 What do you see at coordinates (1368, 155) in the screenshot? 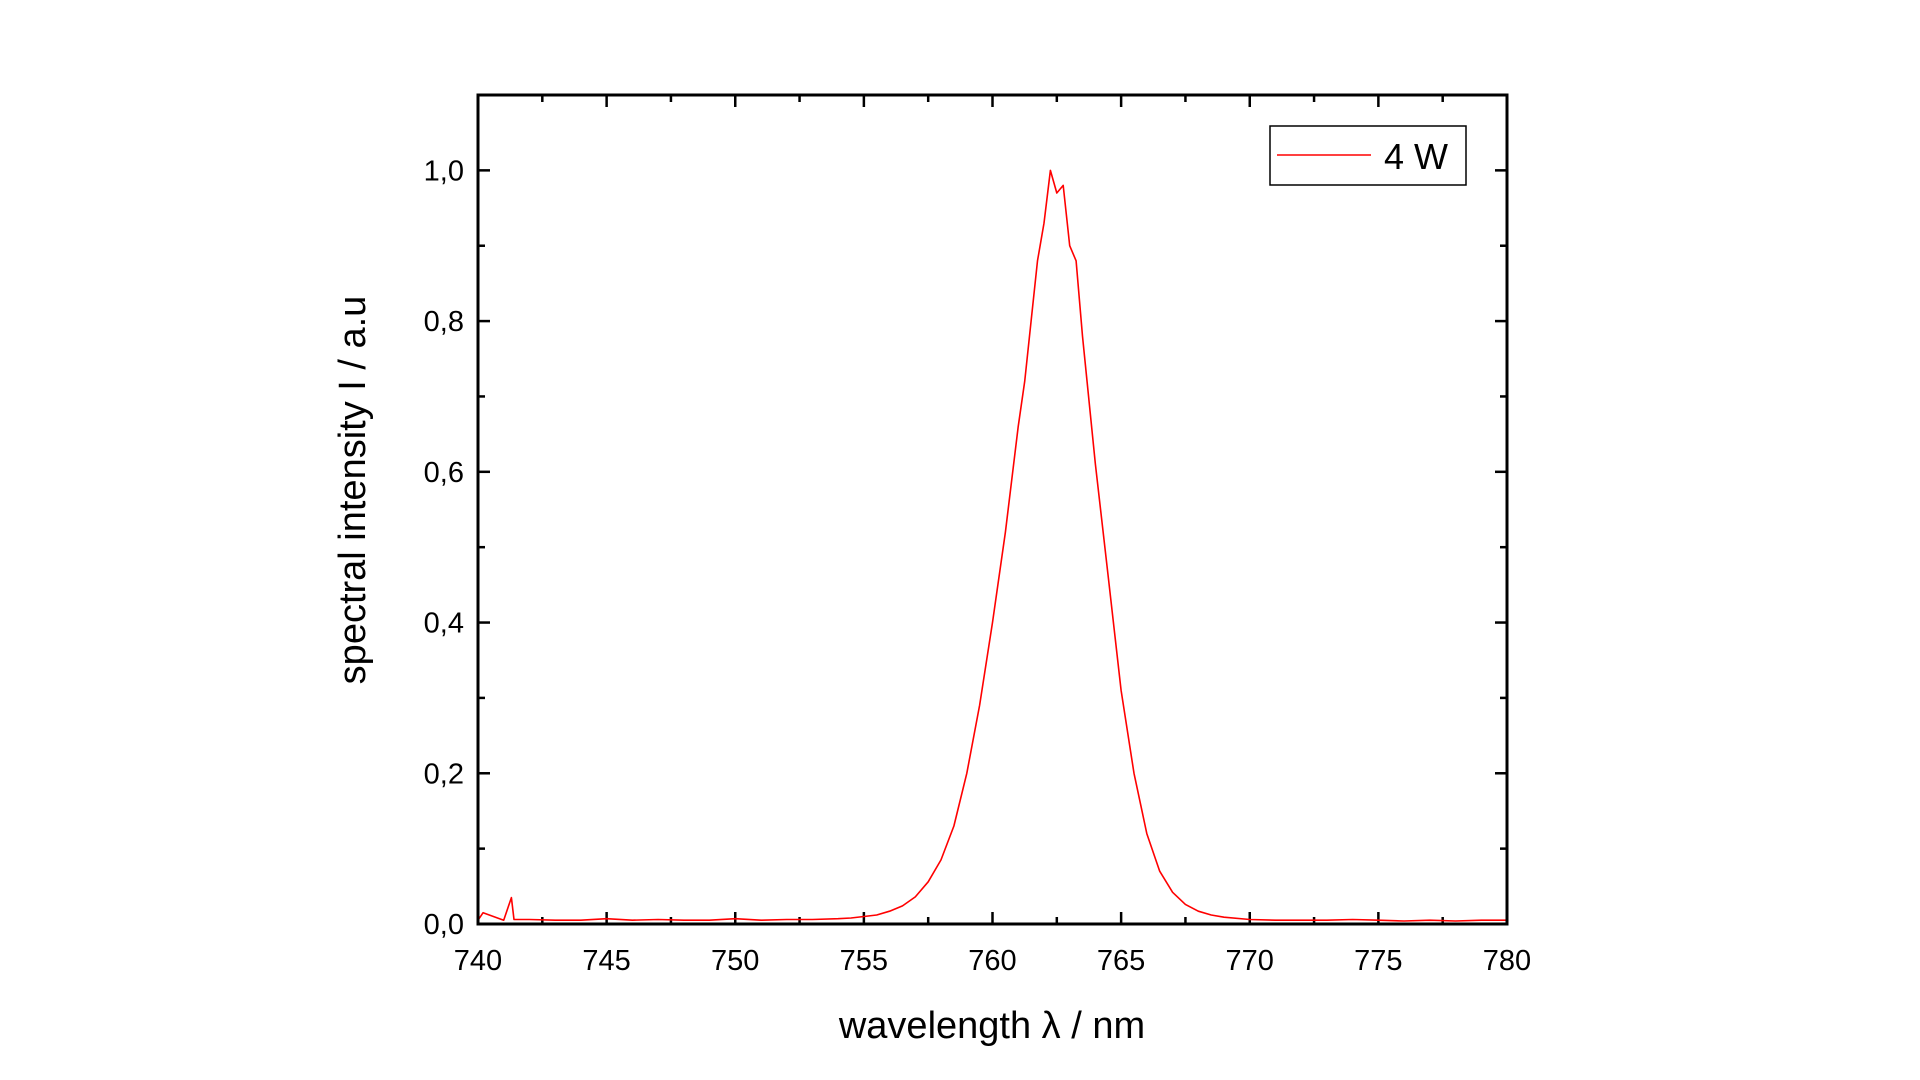
I see `legend: 4 W` at bounding box center [1368, 155].